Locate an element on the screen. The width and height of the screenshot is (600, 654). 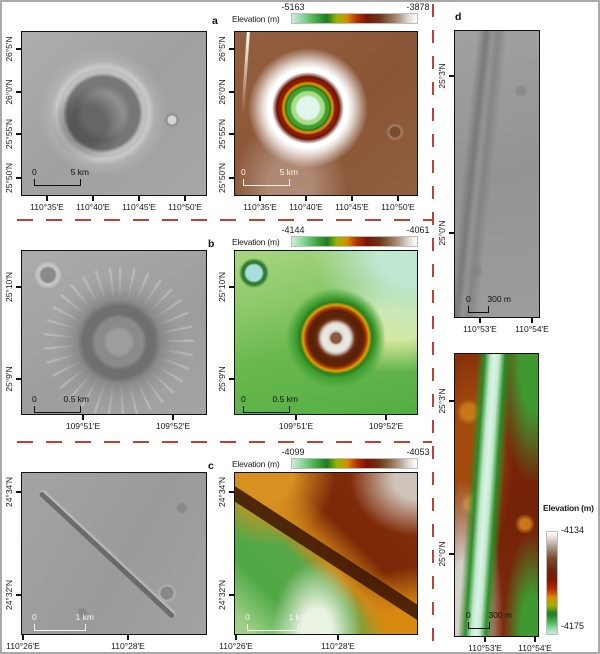
colorbar-max-value: -3878 is located at coordinates (418, 7).